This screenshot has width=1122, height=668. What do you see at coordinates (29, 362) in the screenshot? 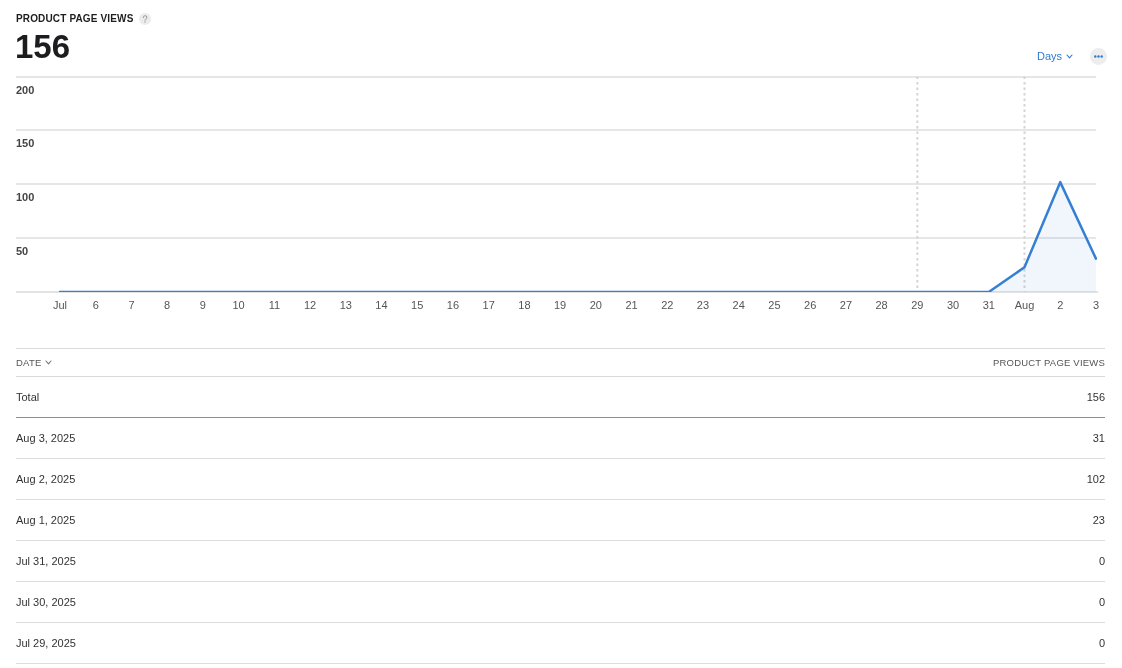
I see `text: DATE` at bounding box center [29, 362].